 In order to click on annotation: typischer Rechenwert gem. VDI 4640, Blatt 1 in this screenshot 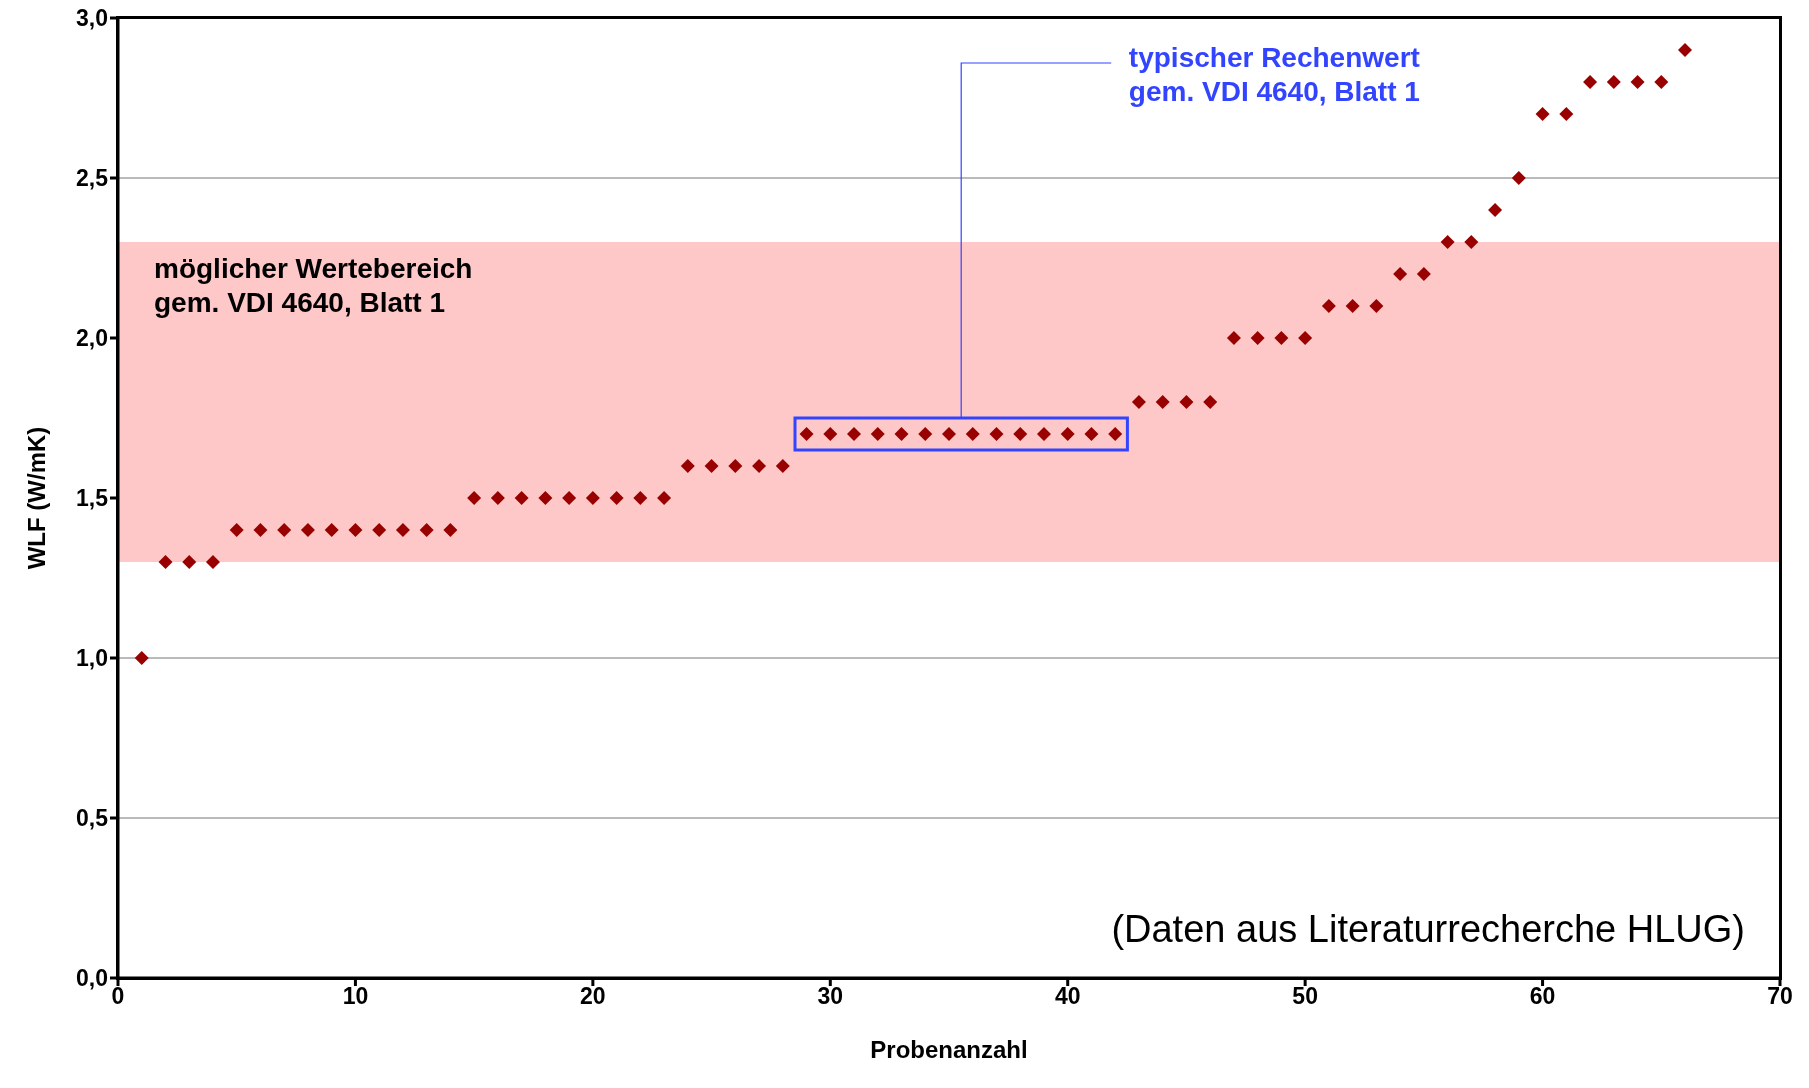, I will do `click(1274, 75)`.